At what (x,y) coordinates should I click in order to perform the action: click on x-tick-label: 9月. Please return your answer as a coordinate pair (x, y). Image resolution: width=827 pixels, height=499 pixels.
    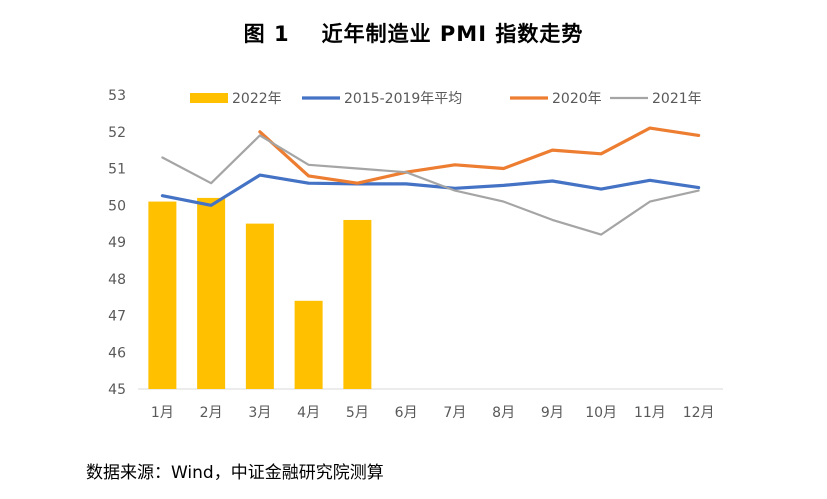
    Looking at the image, I should click on (552, 413).